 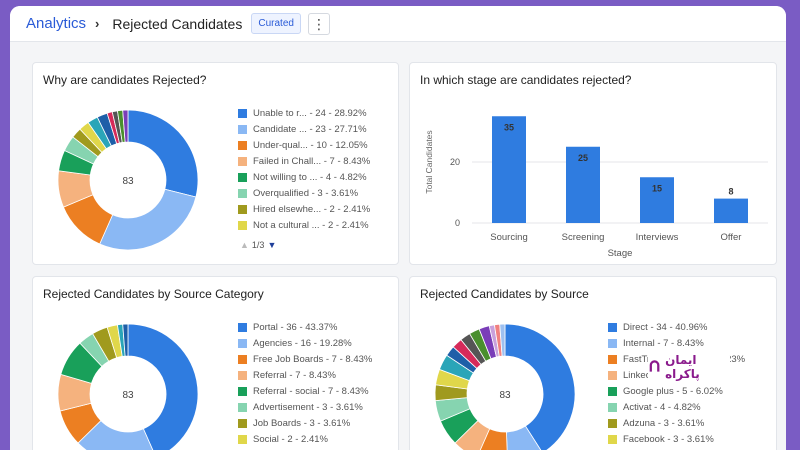 What do you see at coordinates (668, 439) in the screenshot?
I see `legend-label: Facebook - 3 - 3.61%` at bounding box center [668, 439].